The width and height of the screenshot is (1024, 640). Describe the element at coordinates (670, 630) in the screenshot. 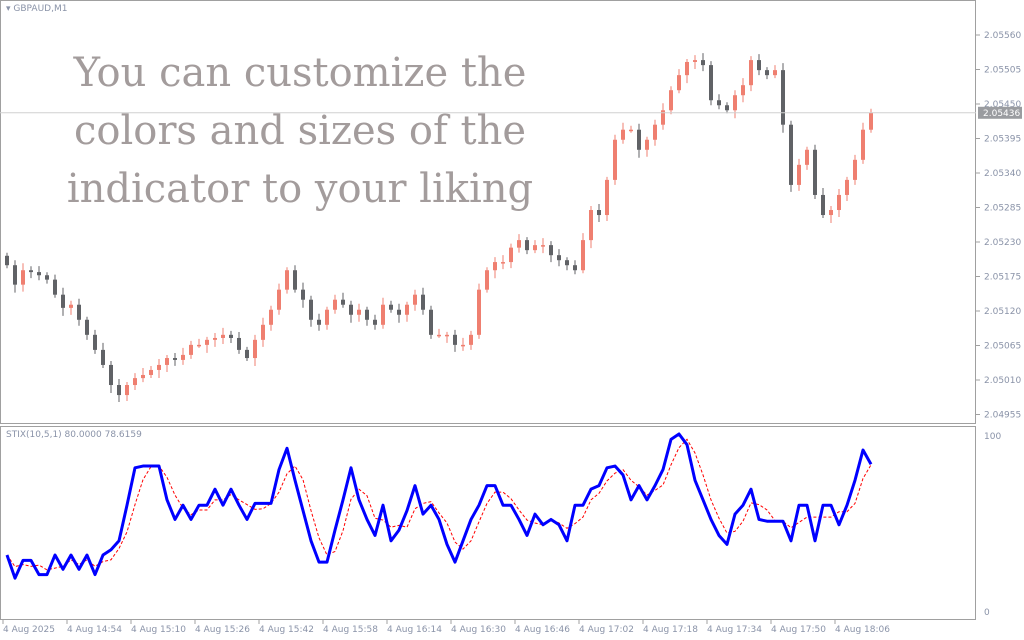

I see `time-tick-label: 4 Aug 17:18` at that location.